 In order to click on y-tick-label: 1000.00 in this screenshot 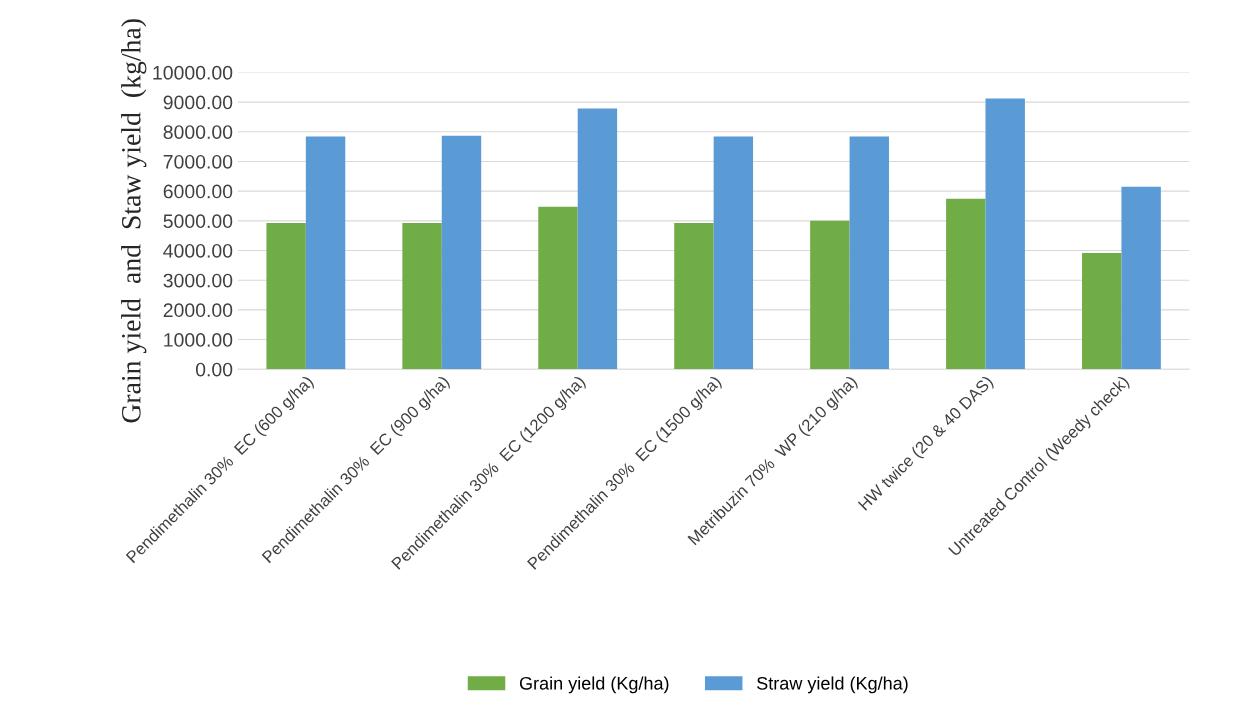, I will do `click(198, 340)`.